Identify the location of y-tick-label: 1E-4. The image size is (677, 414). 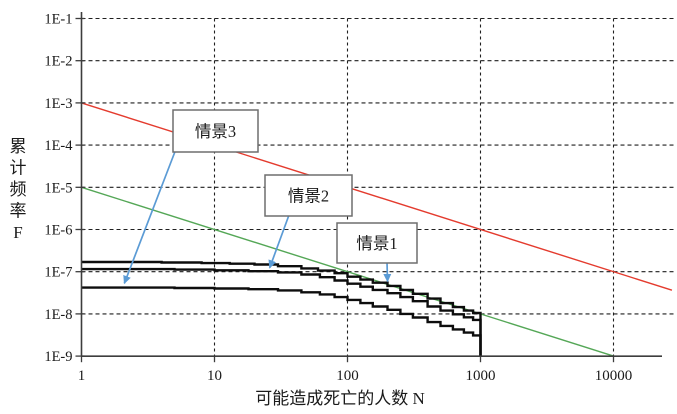
(58, 146).